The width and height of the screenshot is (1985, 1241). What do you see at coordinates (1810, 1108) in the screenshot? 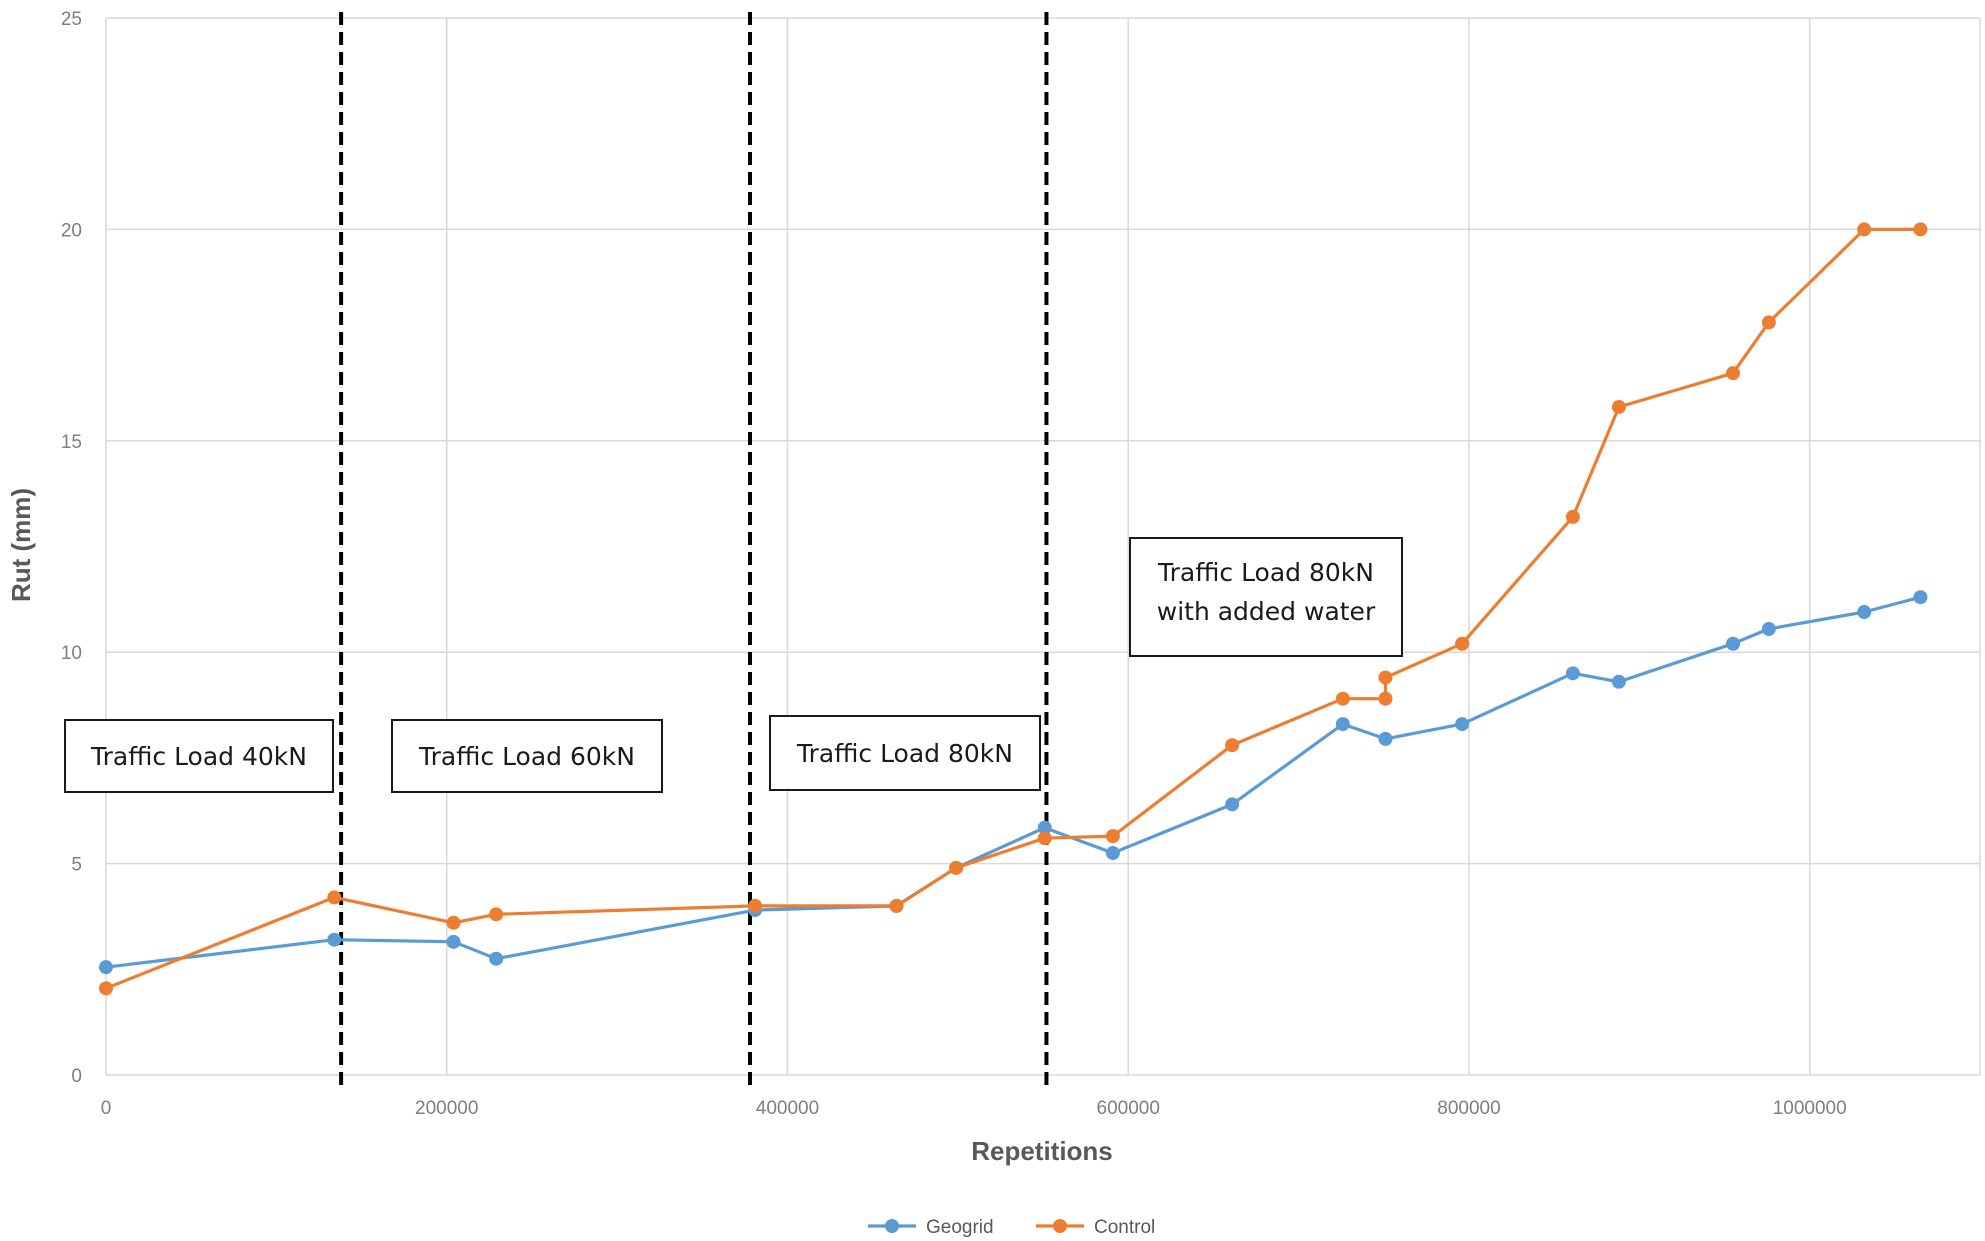
I see `x-tick-label: 1000000` at bounding box center [1810, 1108].